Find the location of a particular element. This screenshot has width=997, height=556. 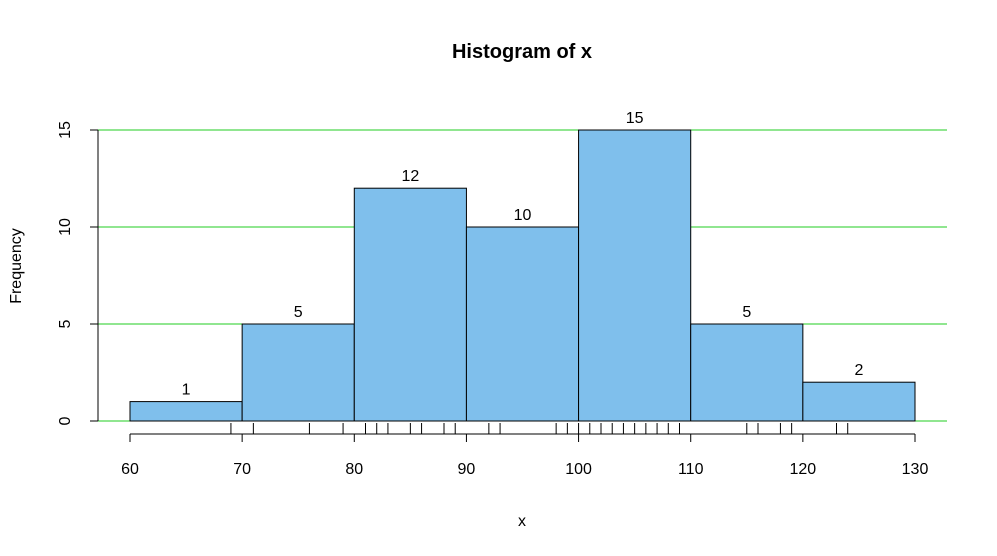

bar-data-label: 15 is located at coordinates (635, 118).